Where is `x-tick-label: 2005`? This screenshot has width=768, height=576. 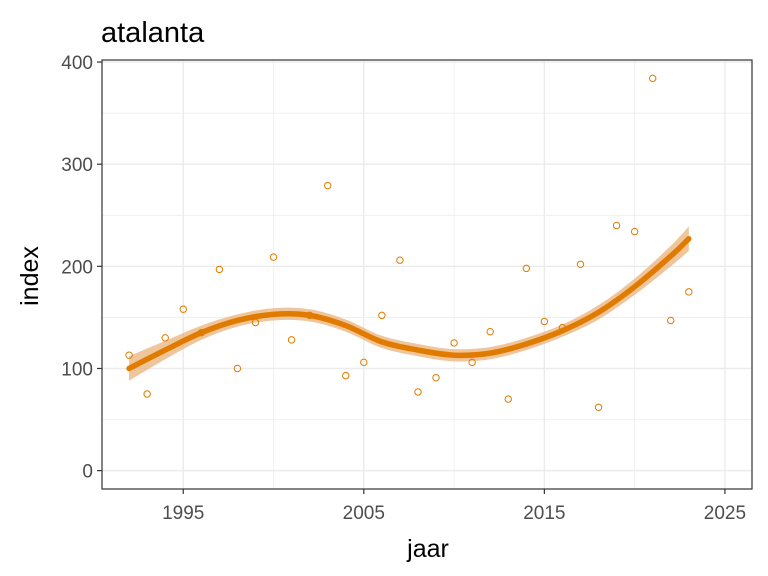
x-tick-label: 2005 is located at coordinates (364, 513).